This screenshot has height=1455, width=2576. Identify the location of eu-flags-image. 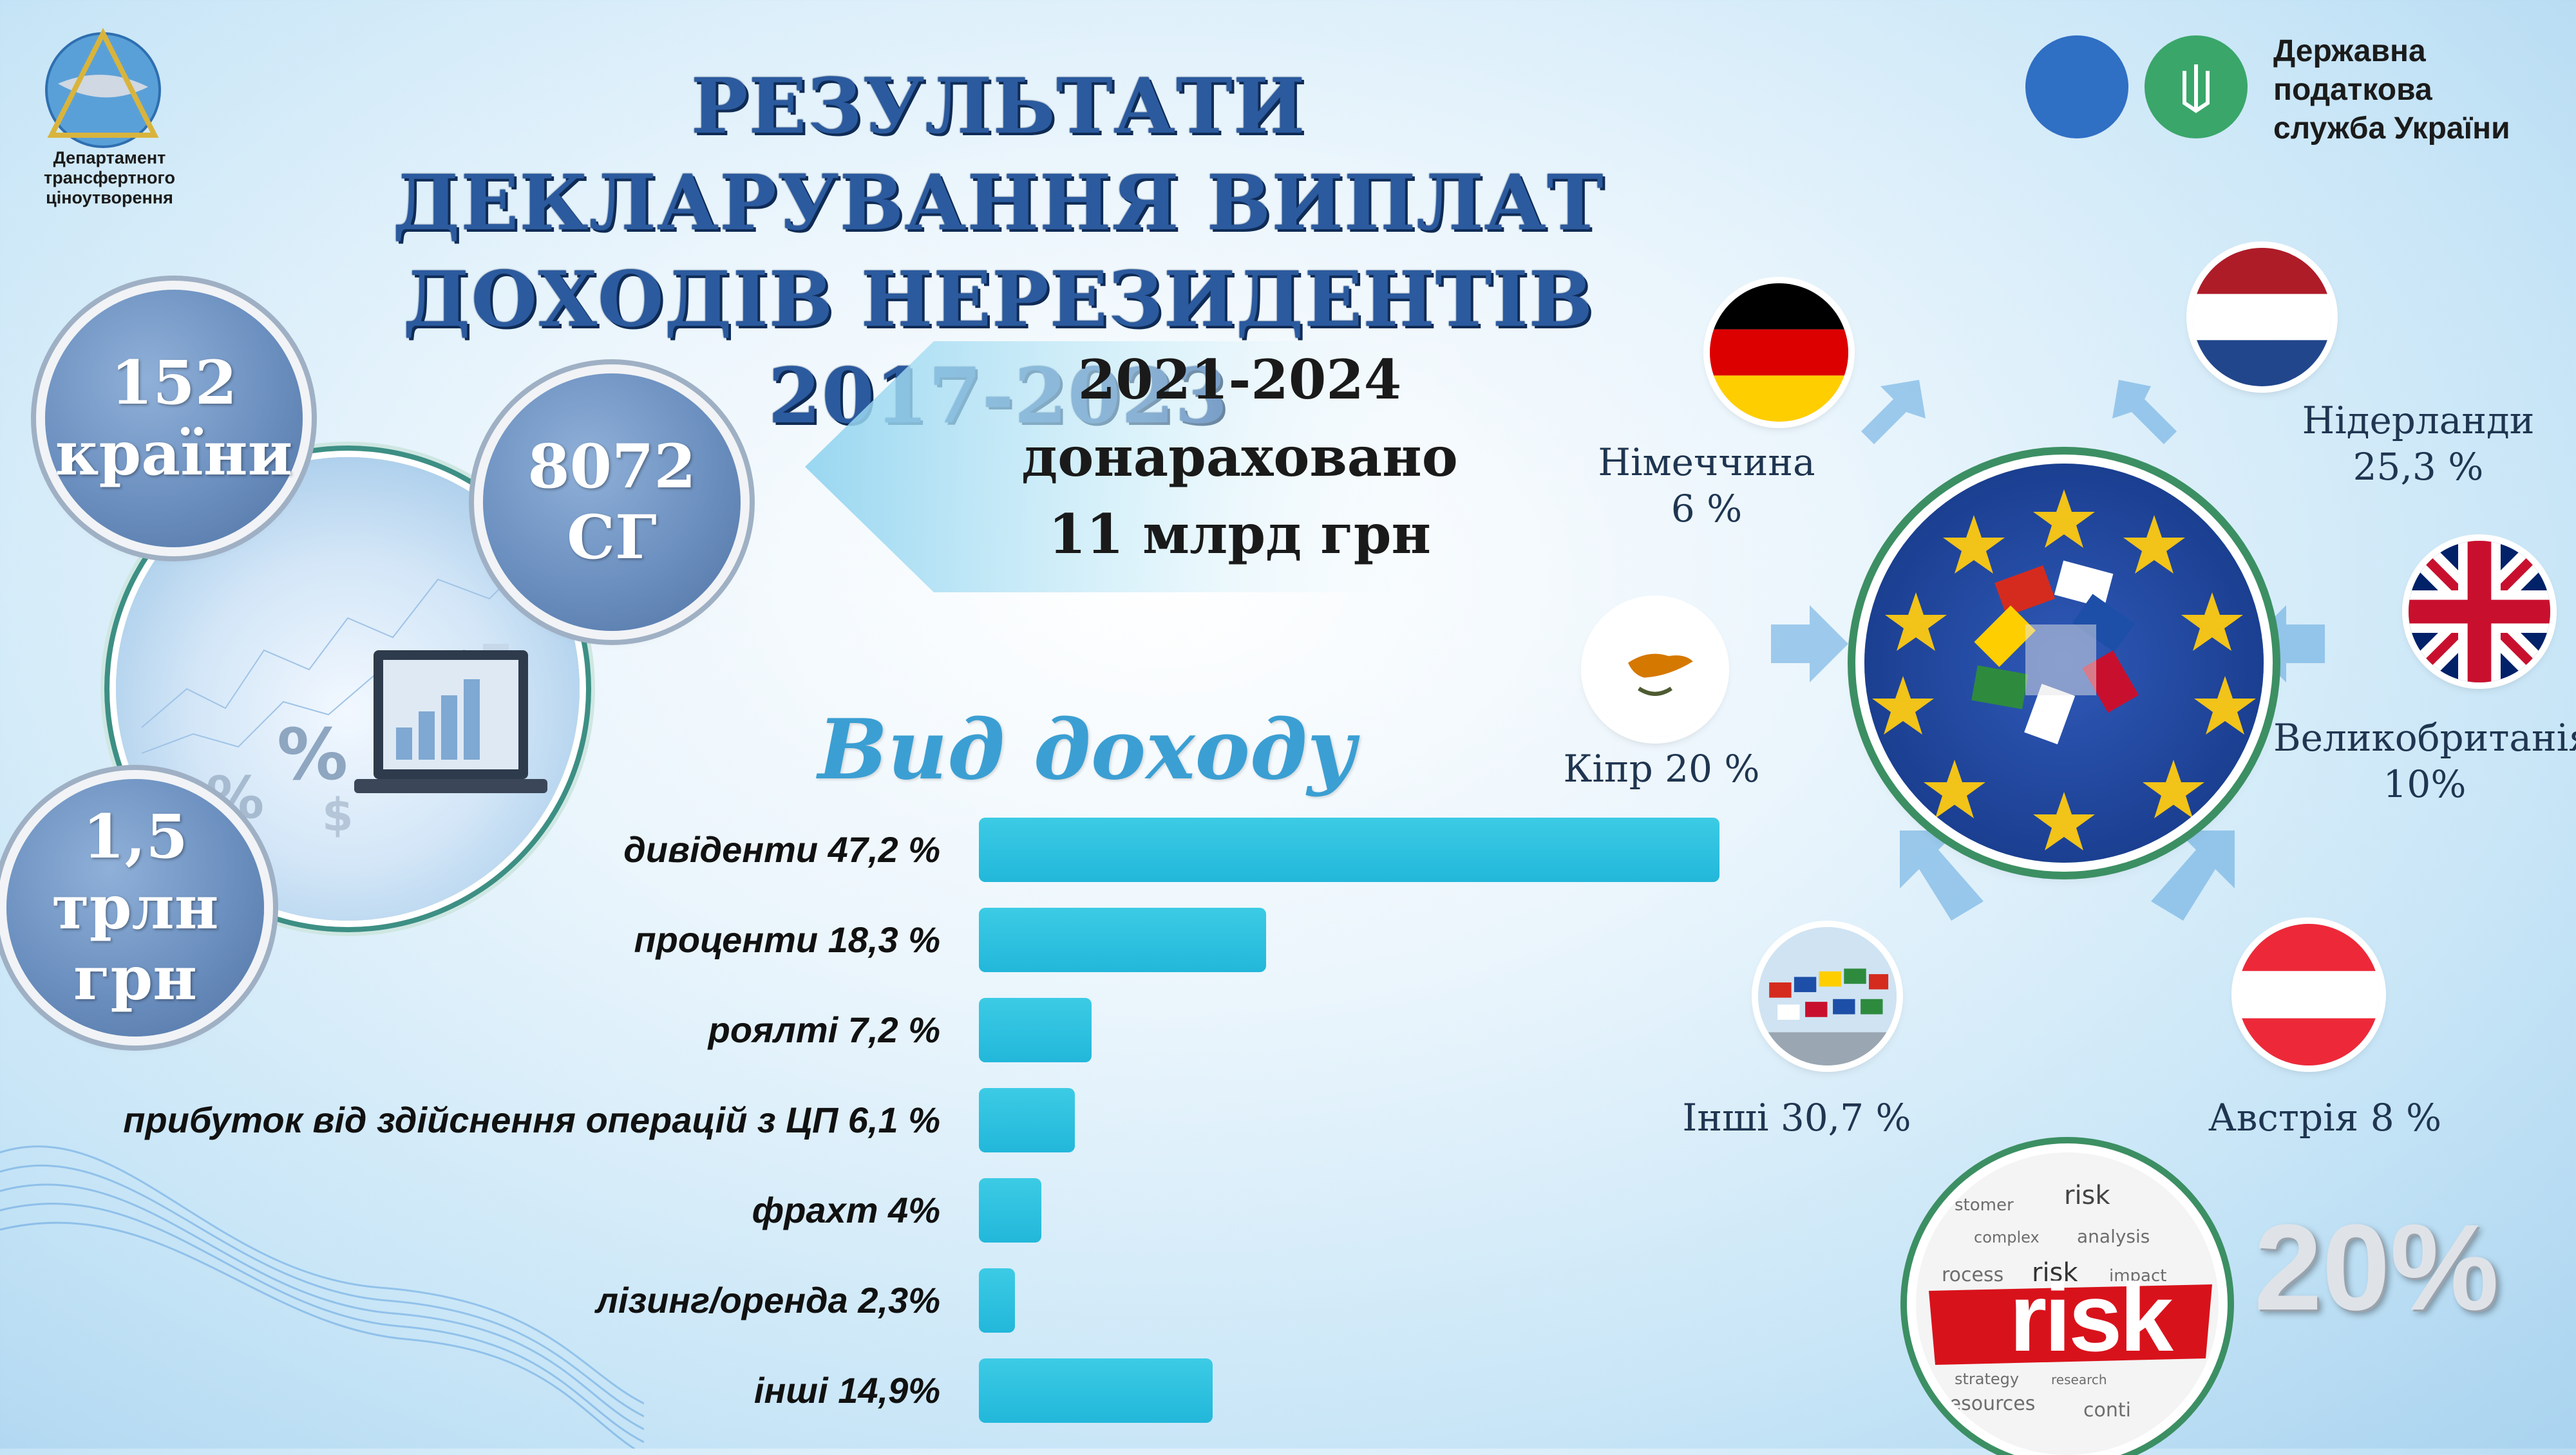
(2064, 663).